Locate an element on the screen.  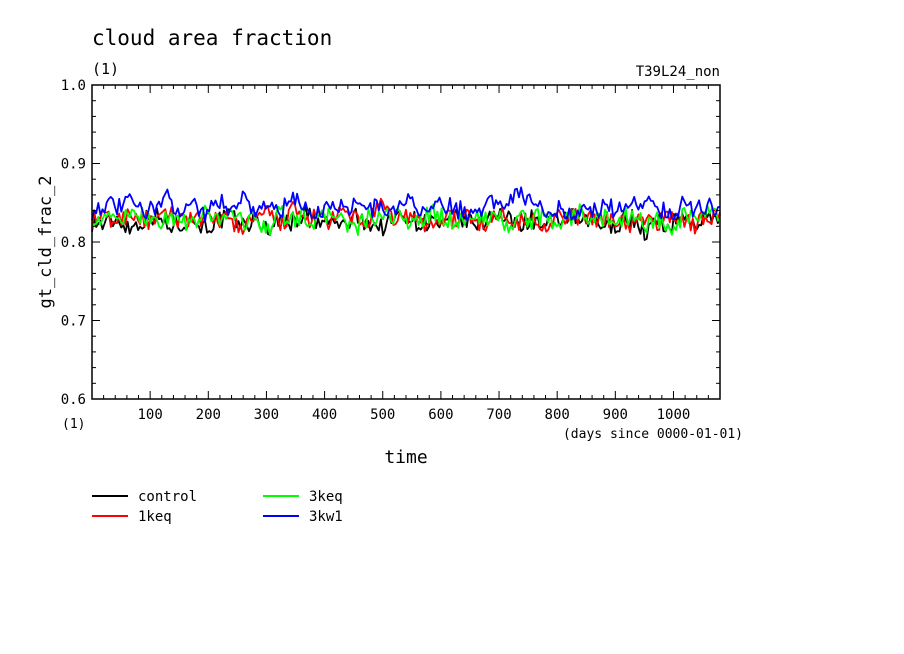
units-label: (1) is located at coordinates (105, 69).